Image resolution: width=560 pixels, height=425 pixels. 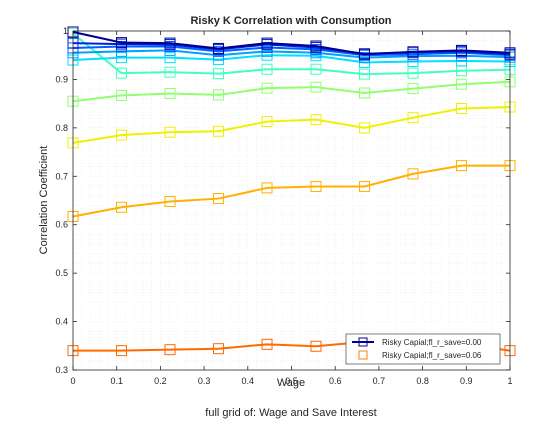 I want to click on x-tick-label: 0.6, so click(x=335, y=381).